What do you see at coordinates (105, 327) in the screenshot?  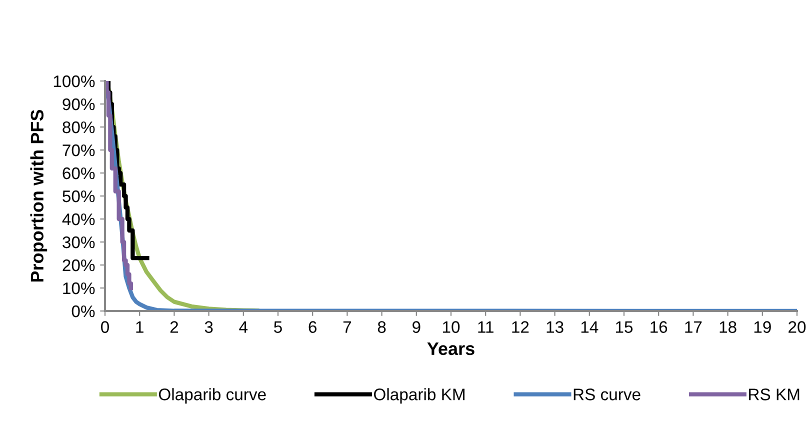 I see `x-tick-label: 0` at bounding box center [105, 327].